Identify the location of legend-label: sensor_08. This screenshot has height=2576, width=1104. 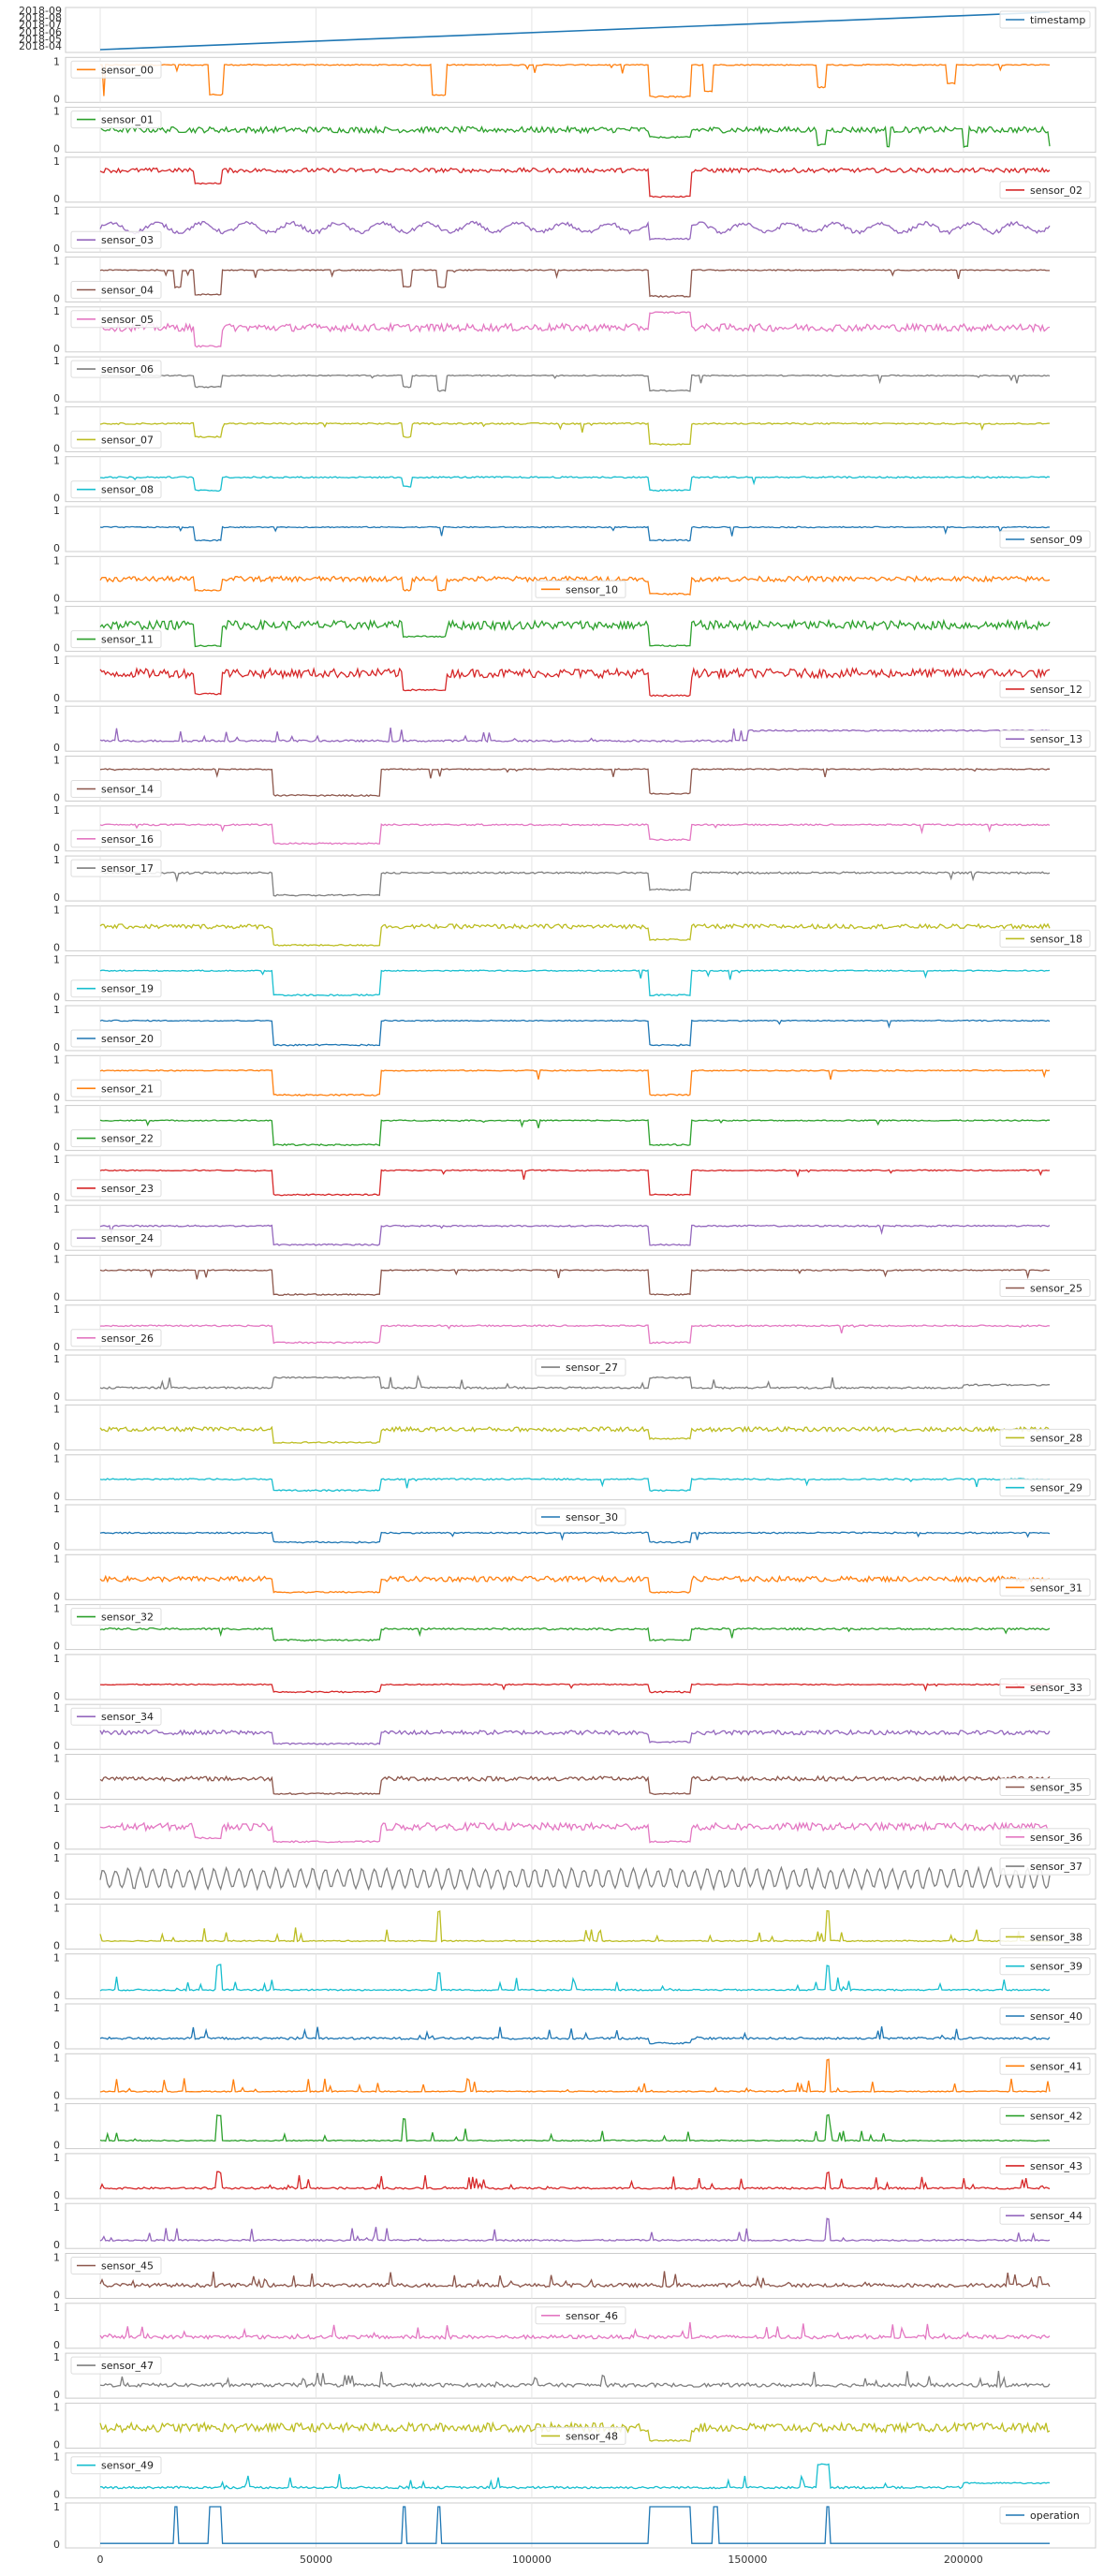
(127, 490).